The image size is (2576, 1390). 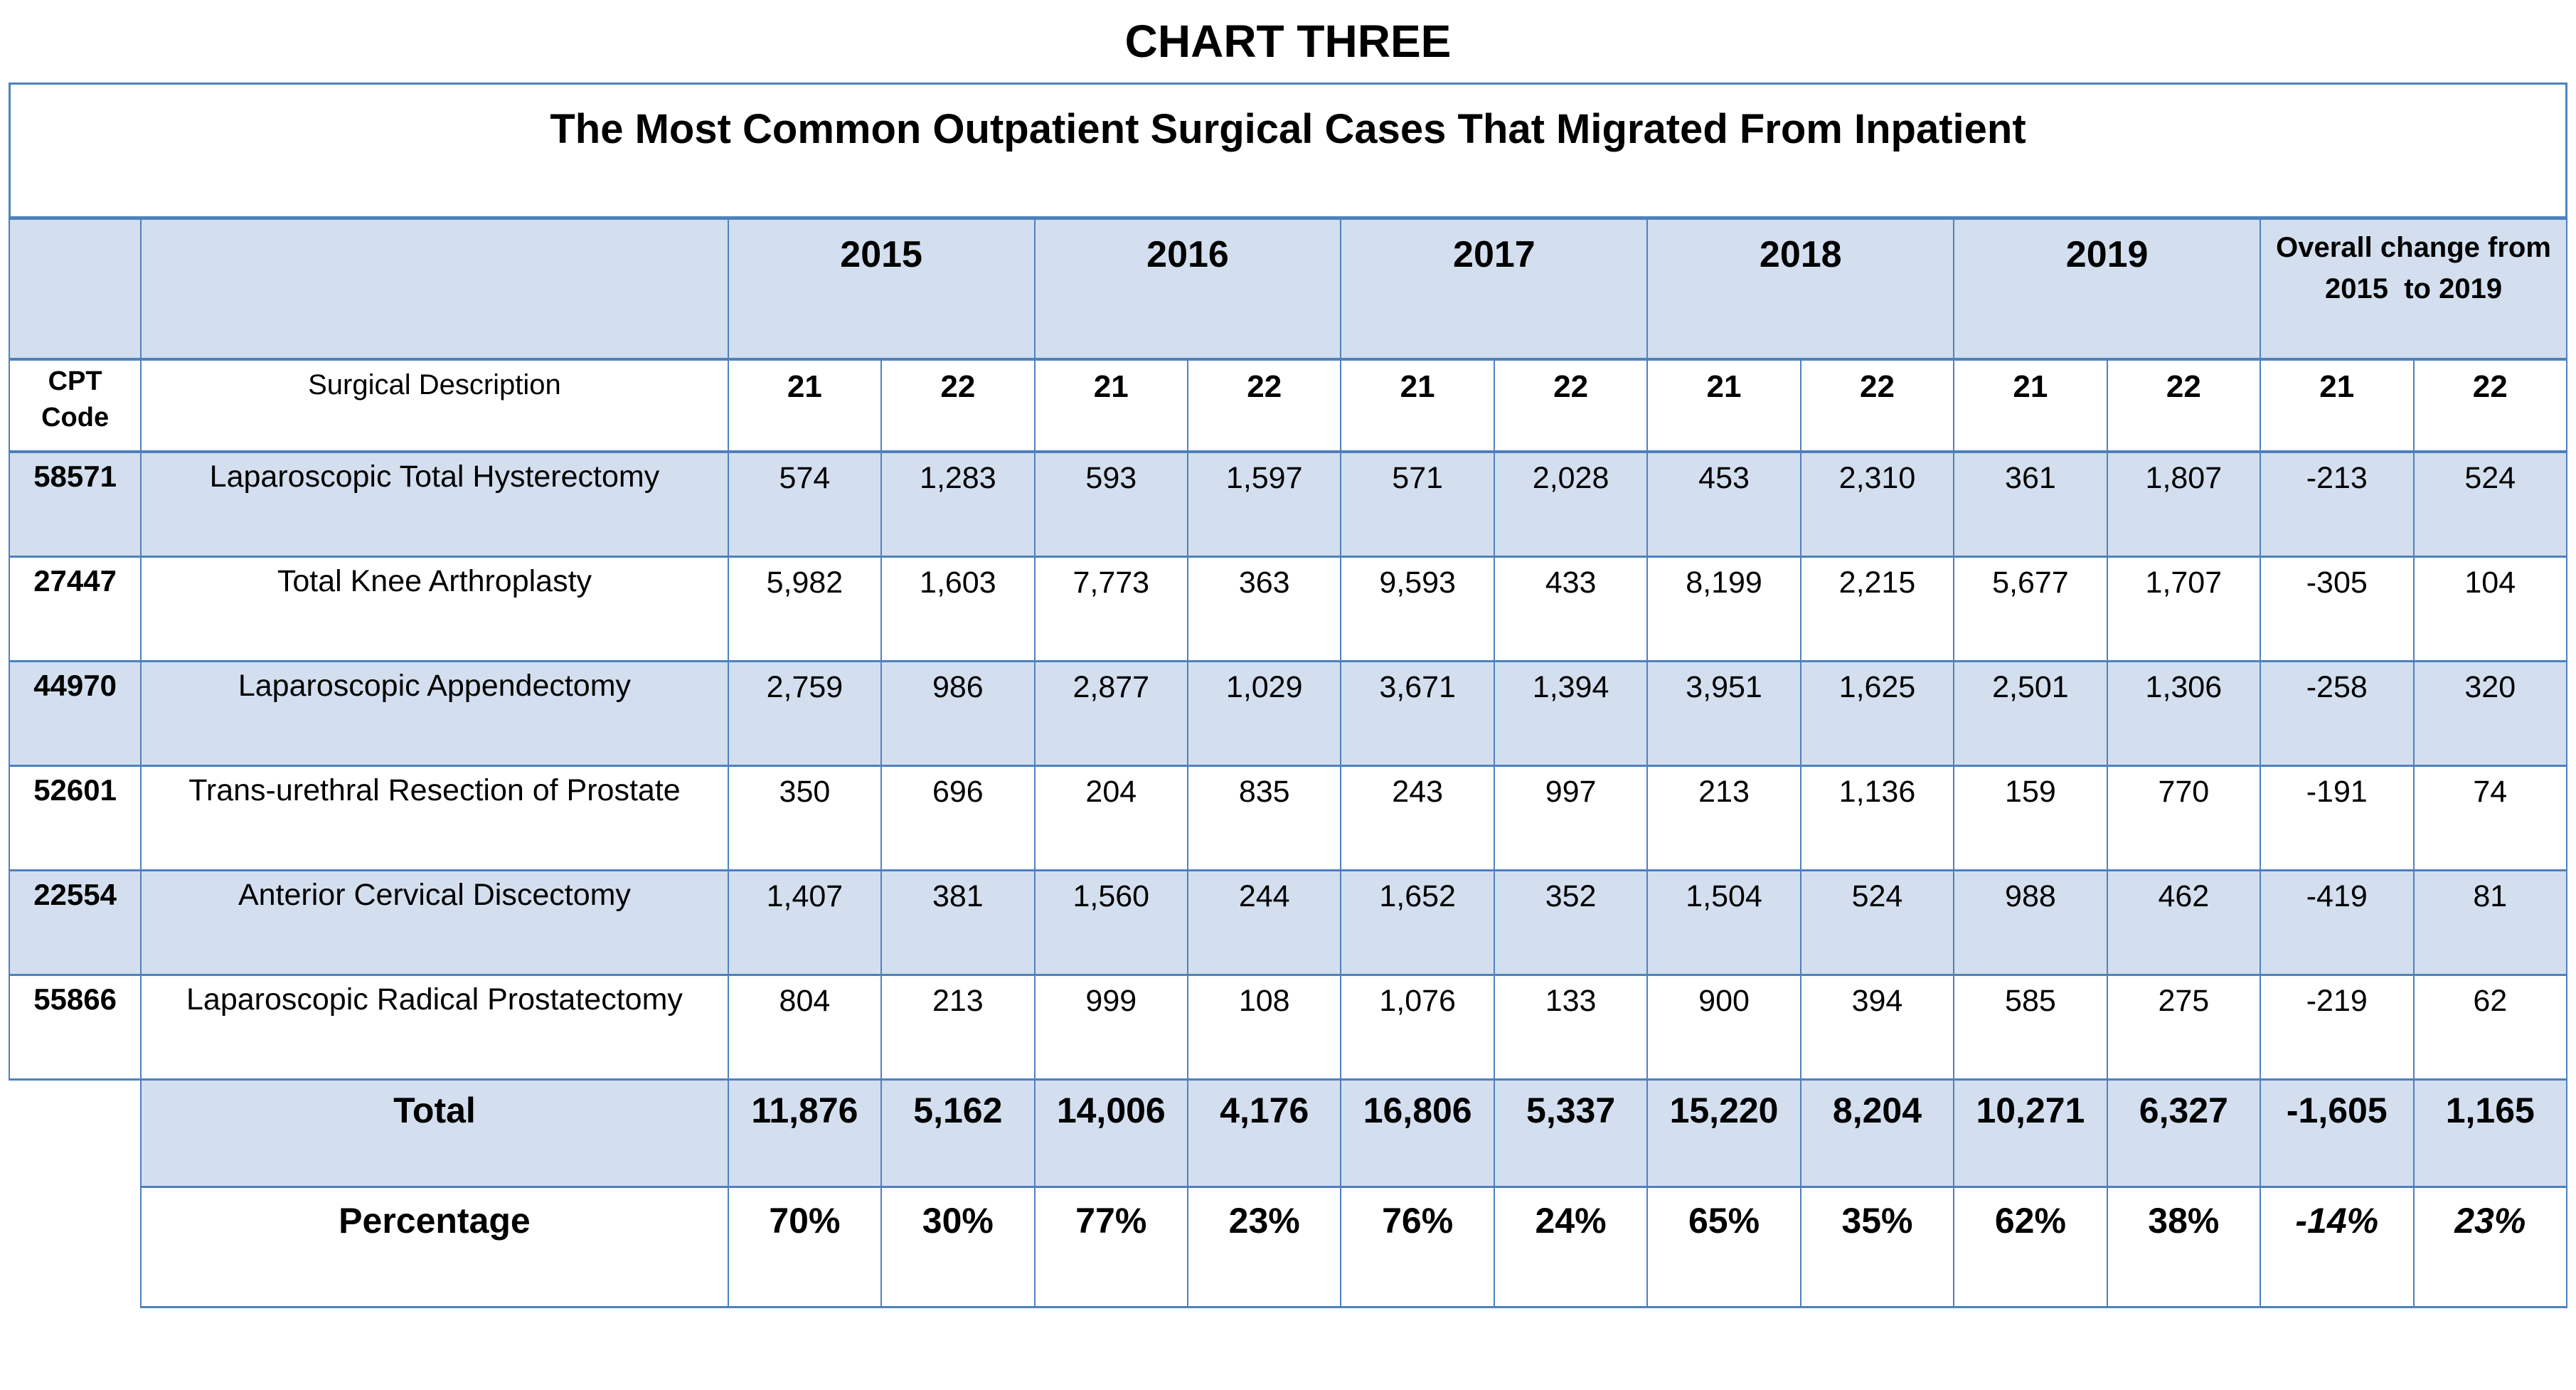 What do you see at coordinates (1723, 1027) in the screenshot?
I see `value-cell: 900` at bounding box center [1723, 1027].